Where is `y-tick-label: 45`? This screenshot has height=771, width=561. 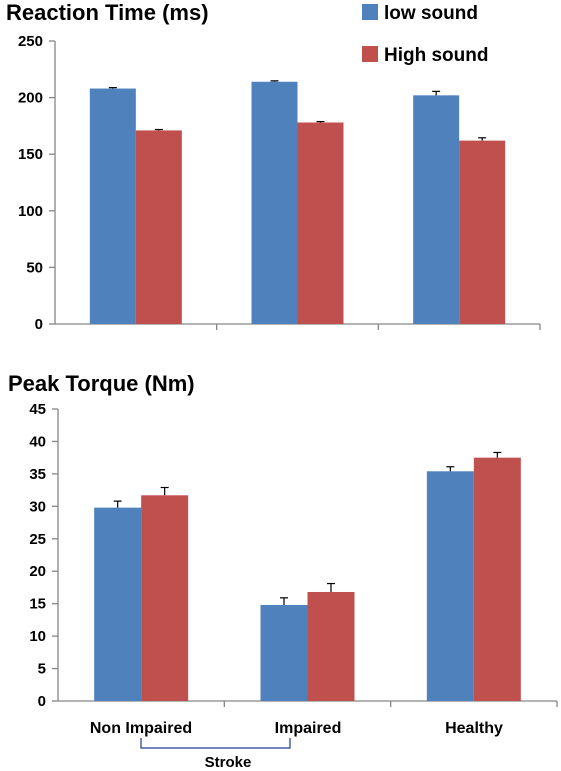
y-tick-label: 45 is located at coordinates (37, 409).